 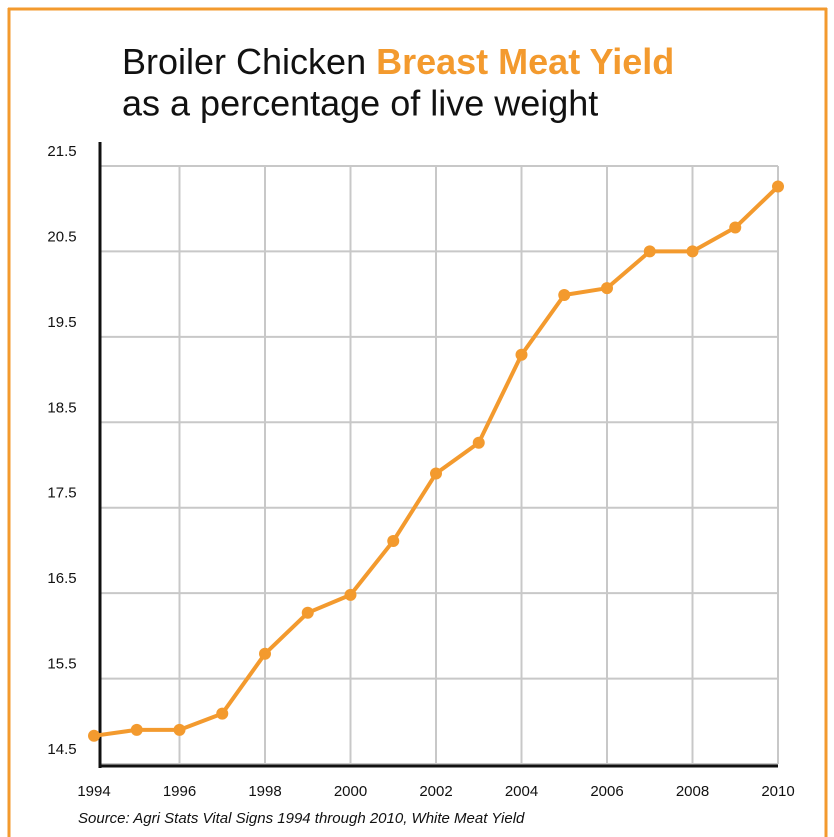 I want to click on y-tick-label: 21.5, so click(x=61, y=151).